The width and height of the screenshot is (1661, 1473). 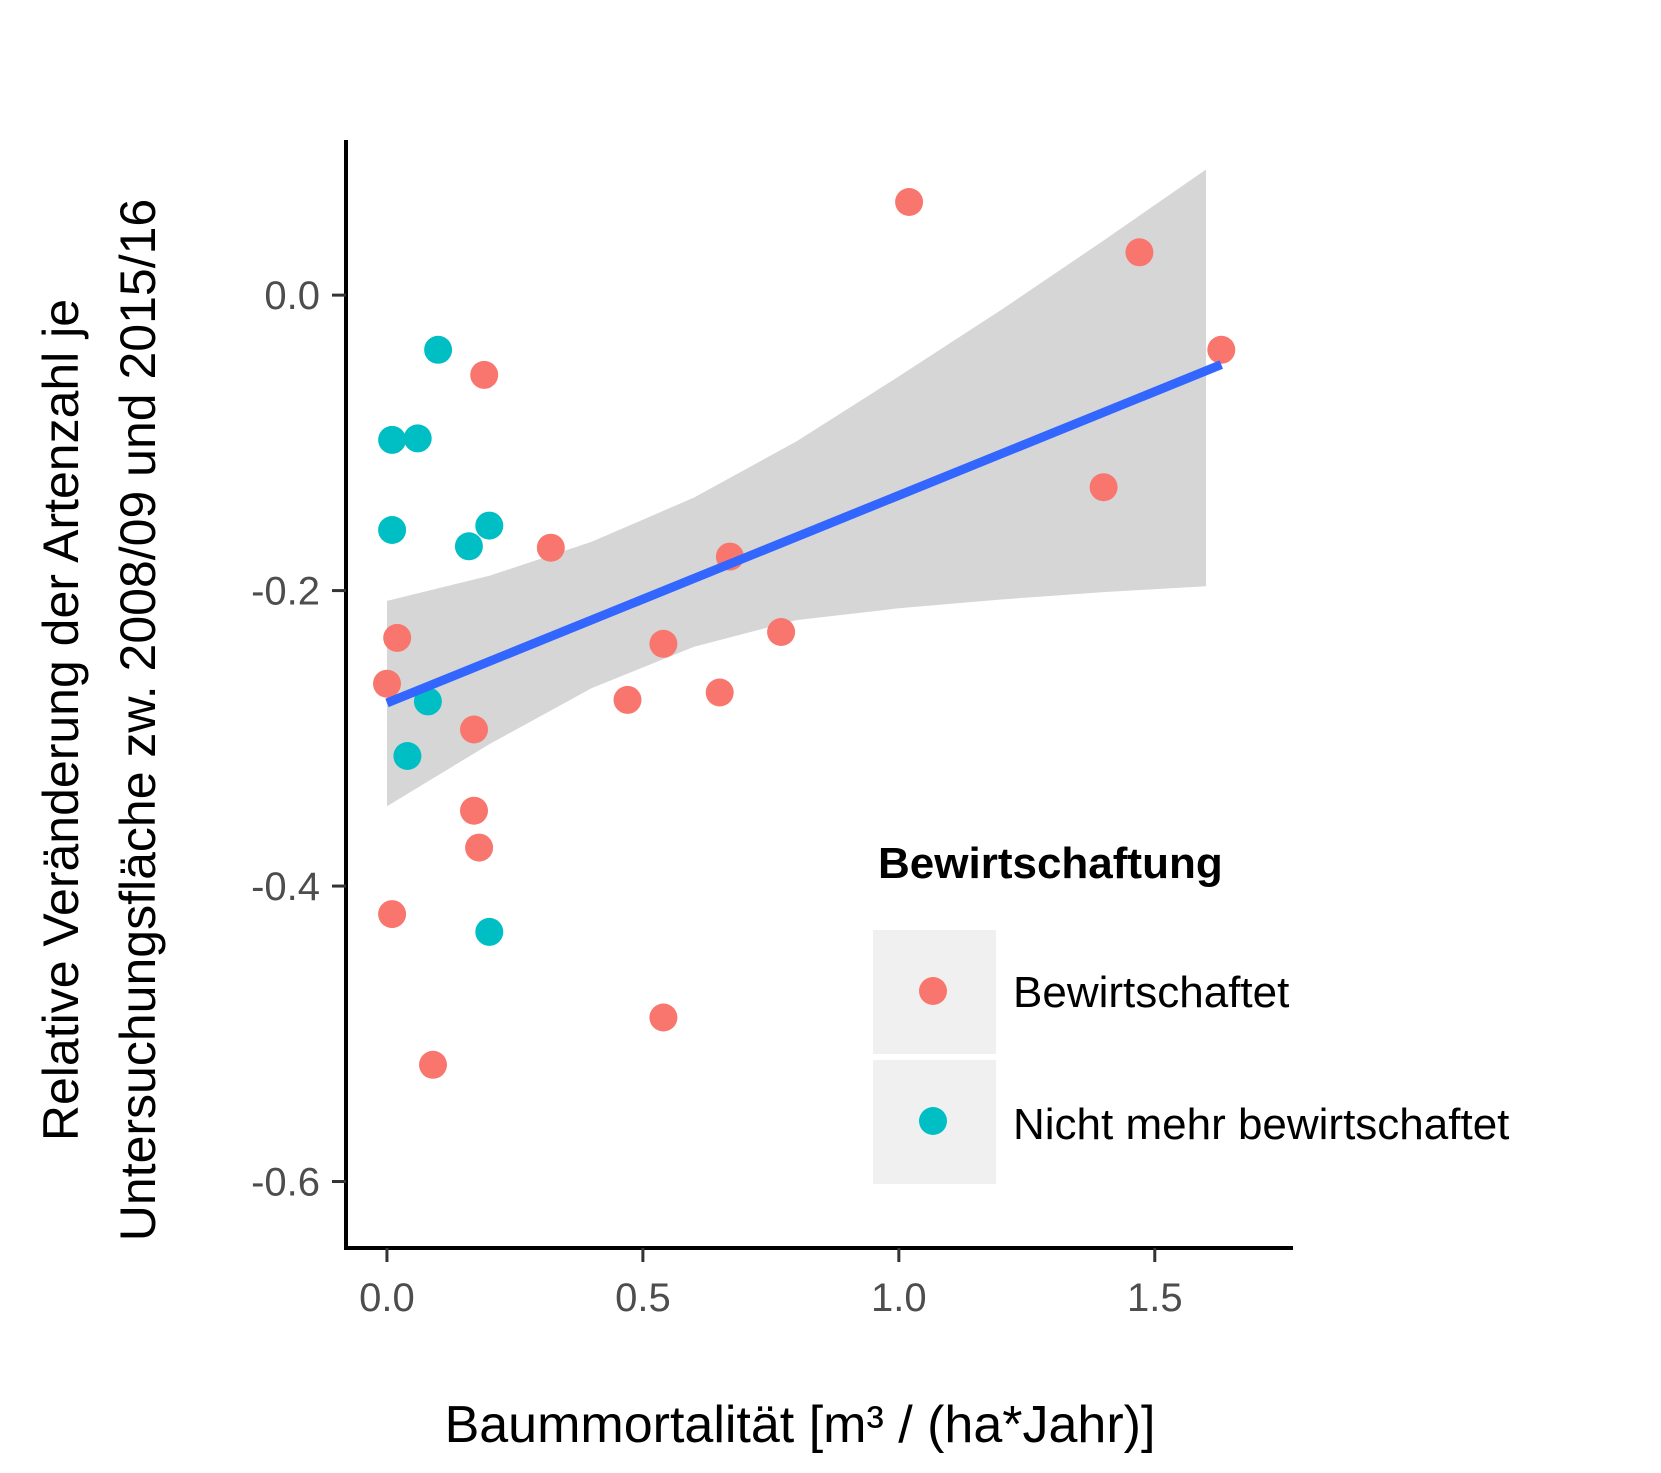 What do you see at coordinates (933, 1121) in the screenshot?
I see `legend-dot-nicht-mehr-bewirtschaftet` at bounding box center [933, 1121].